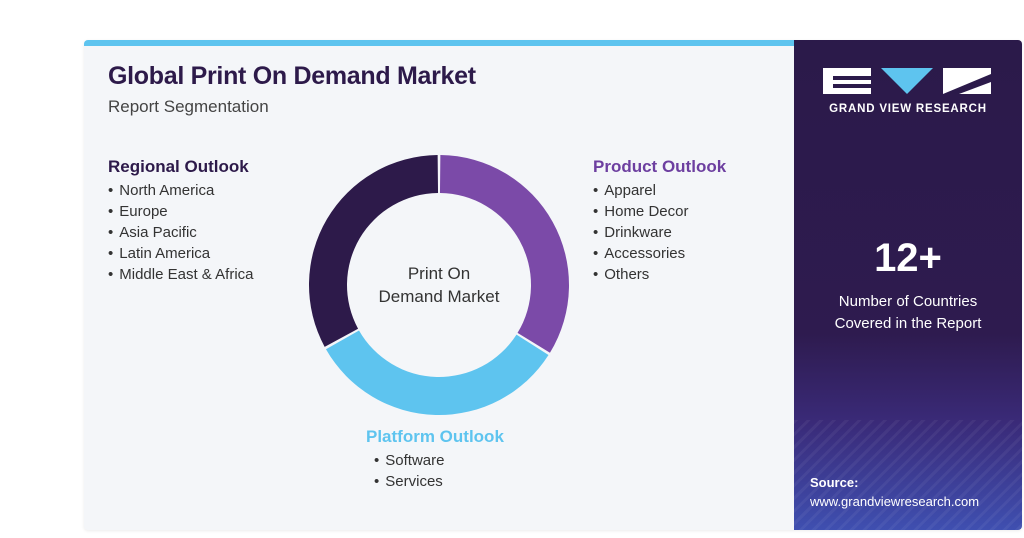 The height and width of the screenshot is (538, 1024). Describe the element at coordinates (292, 76) in the screenshot. I see `page-title: Global Print On Demand Market` at that location.